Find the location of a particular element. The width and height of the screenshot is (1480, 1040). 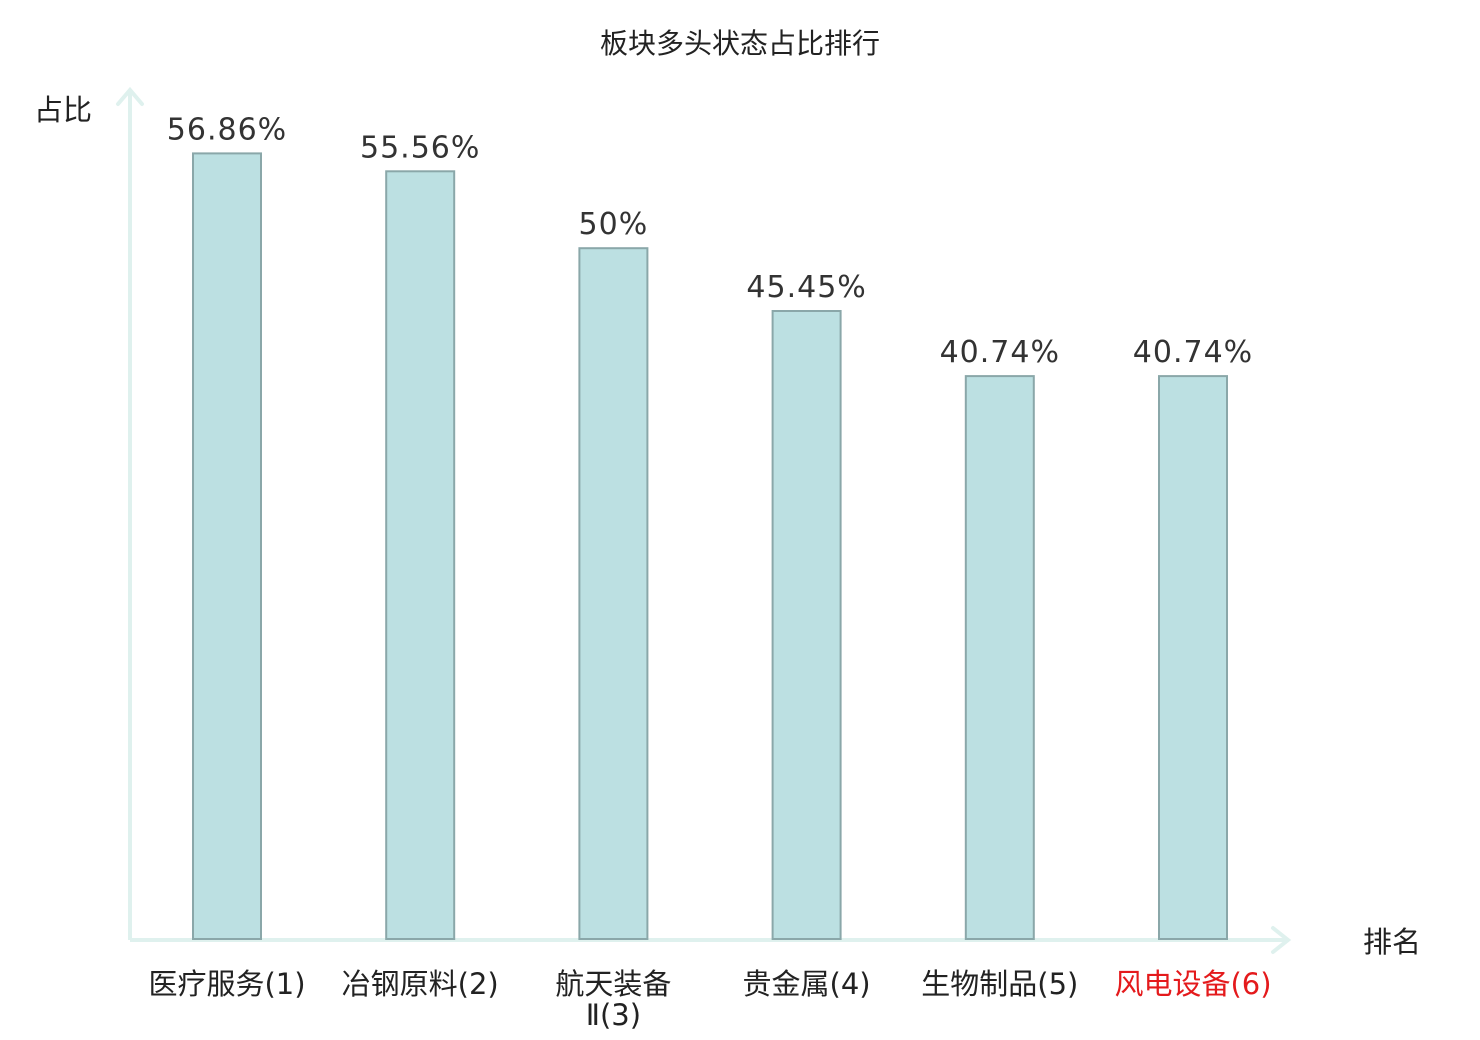

y-axis-arrow-icon is located at coordinates (130, 96).